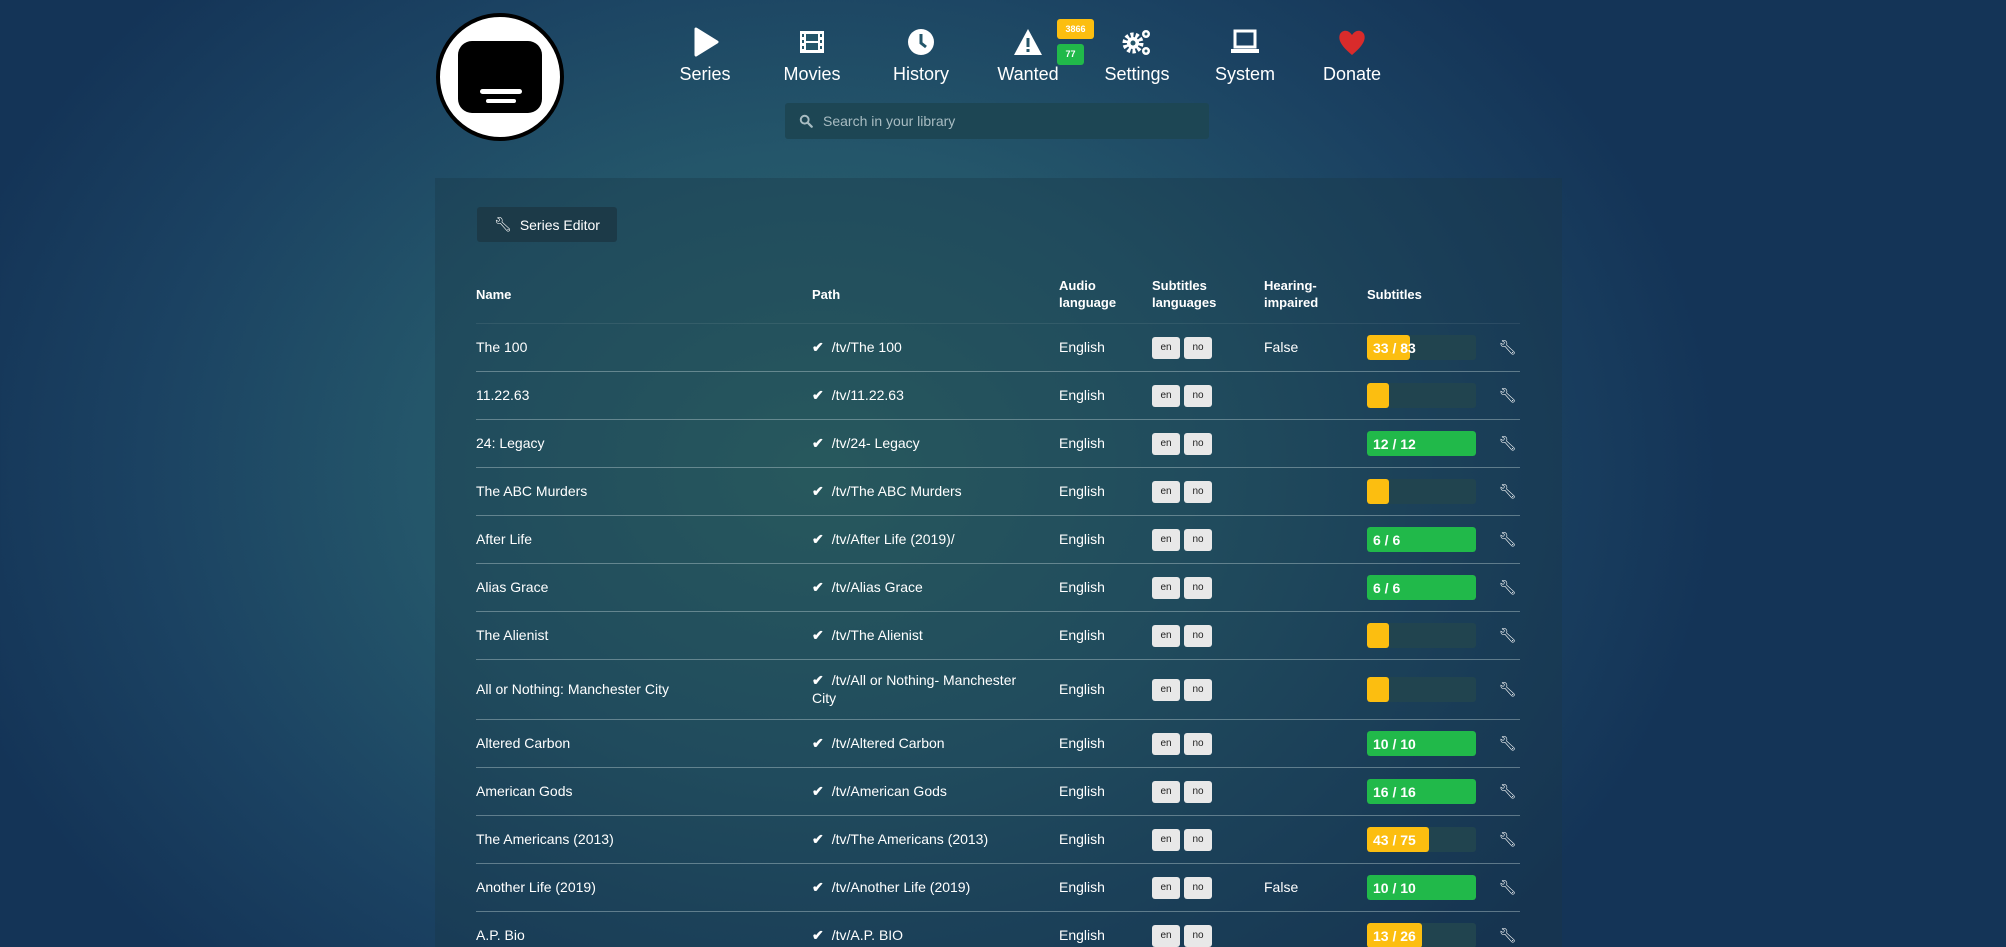 This screenshot has height=947, width=2006. Describe the element at coordinates (921, 55) in the screenshot. I see `nav-history: History` at that location.